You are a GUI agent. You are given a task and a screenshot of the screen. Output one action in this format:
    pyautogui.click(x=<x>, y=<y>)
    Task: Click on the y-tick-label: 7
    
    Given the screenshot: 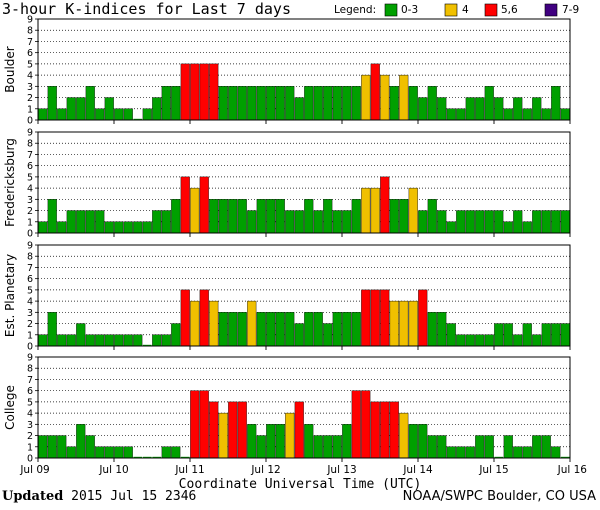 What is the action you would take?
    pyautogui.click(x=30, y=380)
    